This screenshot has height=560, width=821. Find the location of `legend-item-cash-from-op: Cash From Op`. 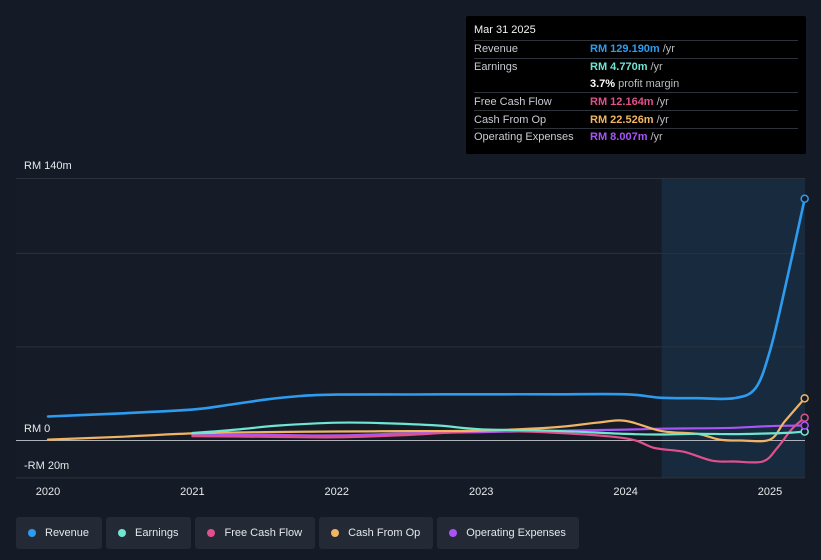

legend-item-cash-from-op: Cash From Op is located at coordinates (376, 533).